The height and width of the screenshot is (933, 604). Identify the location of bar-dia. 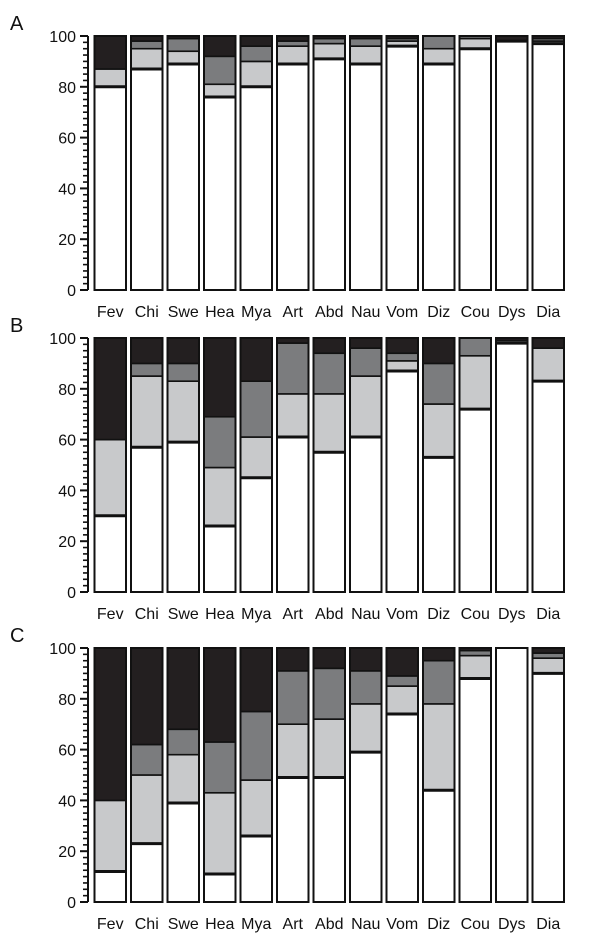
(548, 775).